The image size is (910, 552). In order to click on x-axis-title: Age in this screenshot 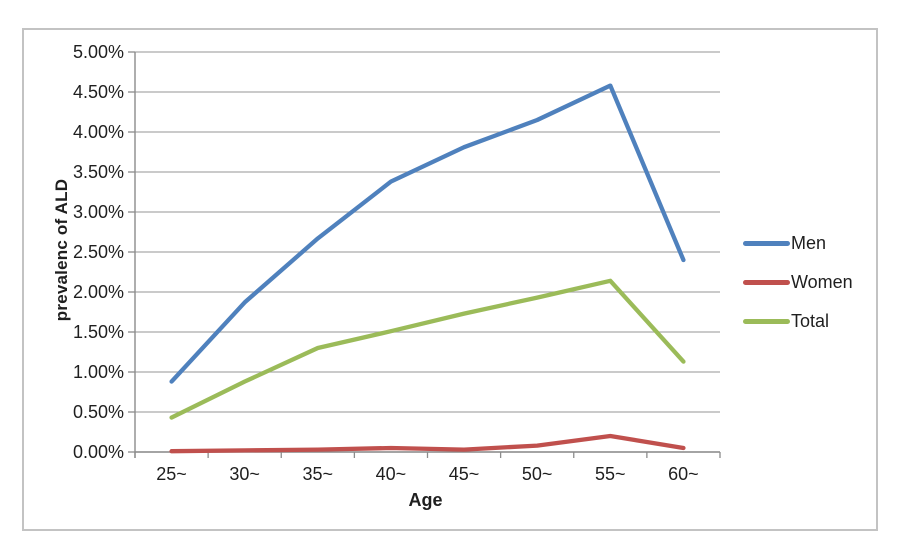, I will do `click(425, 500)`.